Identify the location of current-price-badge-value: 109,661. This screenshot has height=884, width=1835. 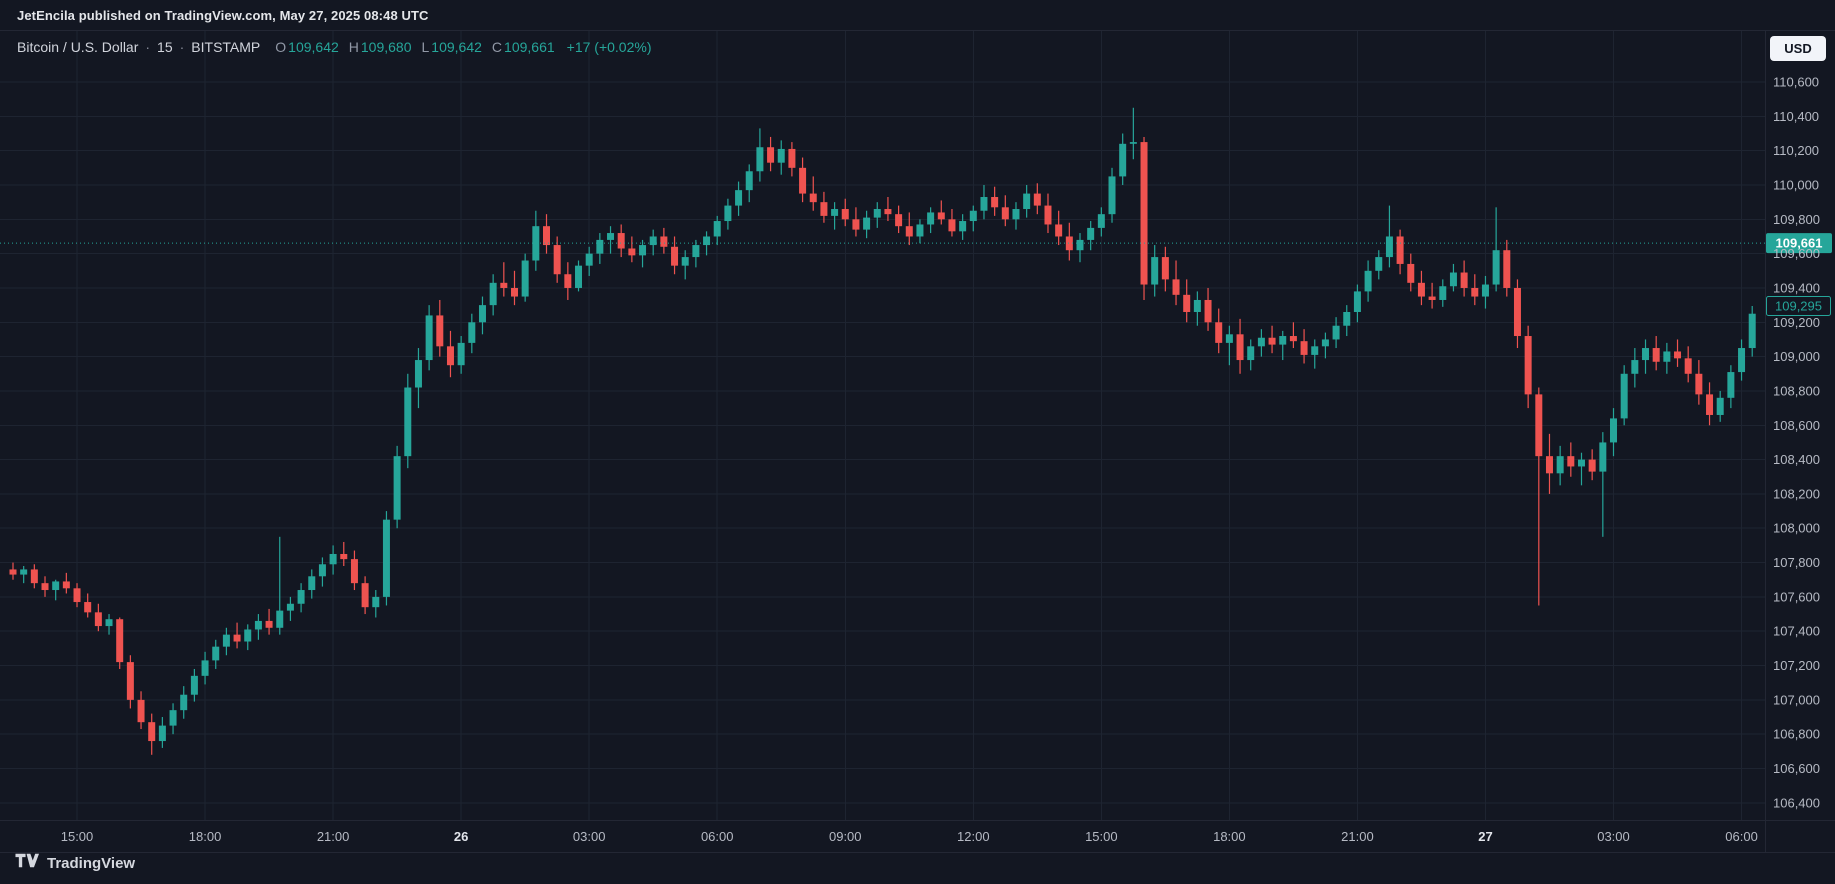
(1799, 243).